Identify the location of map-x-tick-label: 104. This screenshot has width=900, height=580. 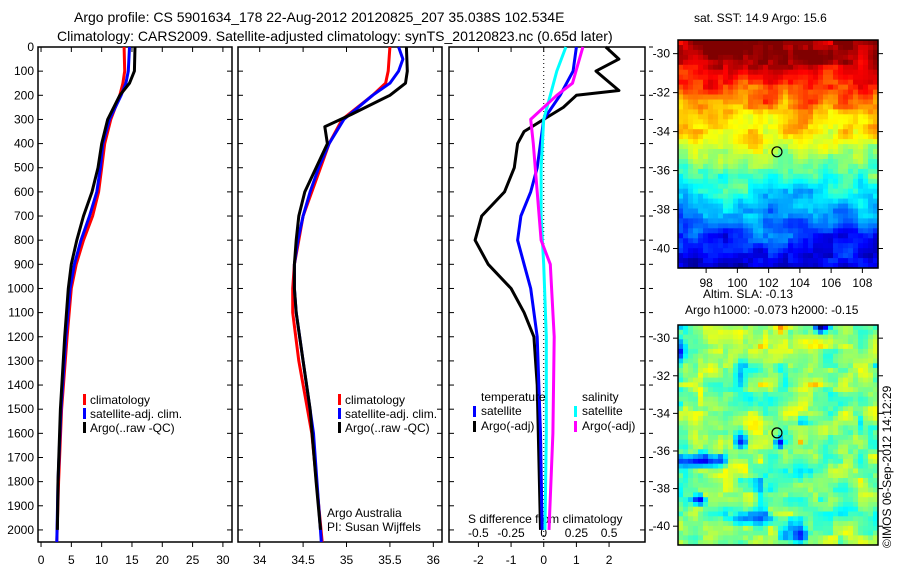
(800, 283).